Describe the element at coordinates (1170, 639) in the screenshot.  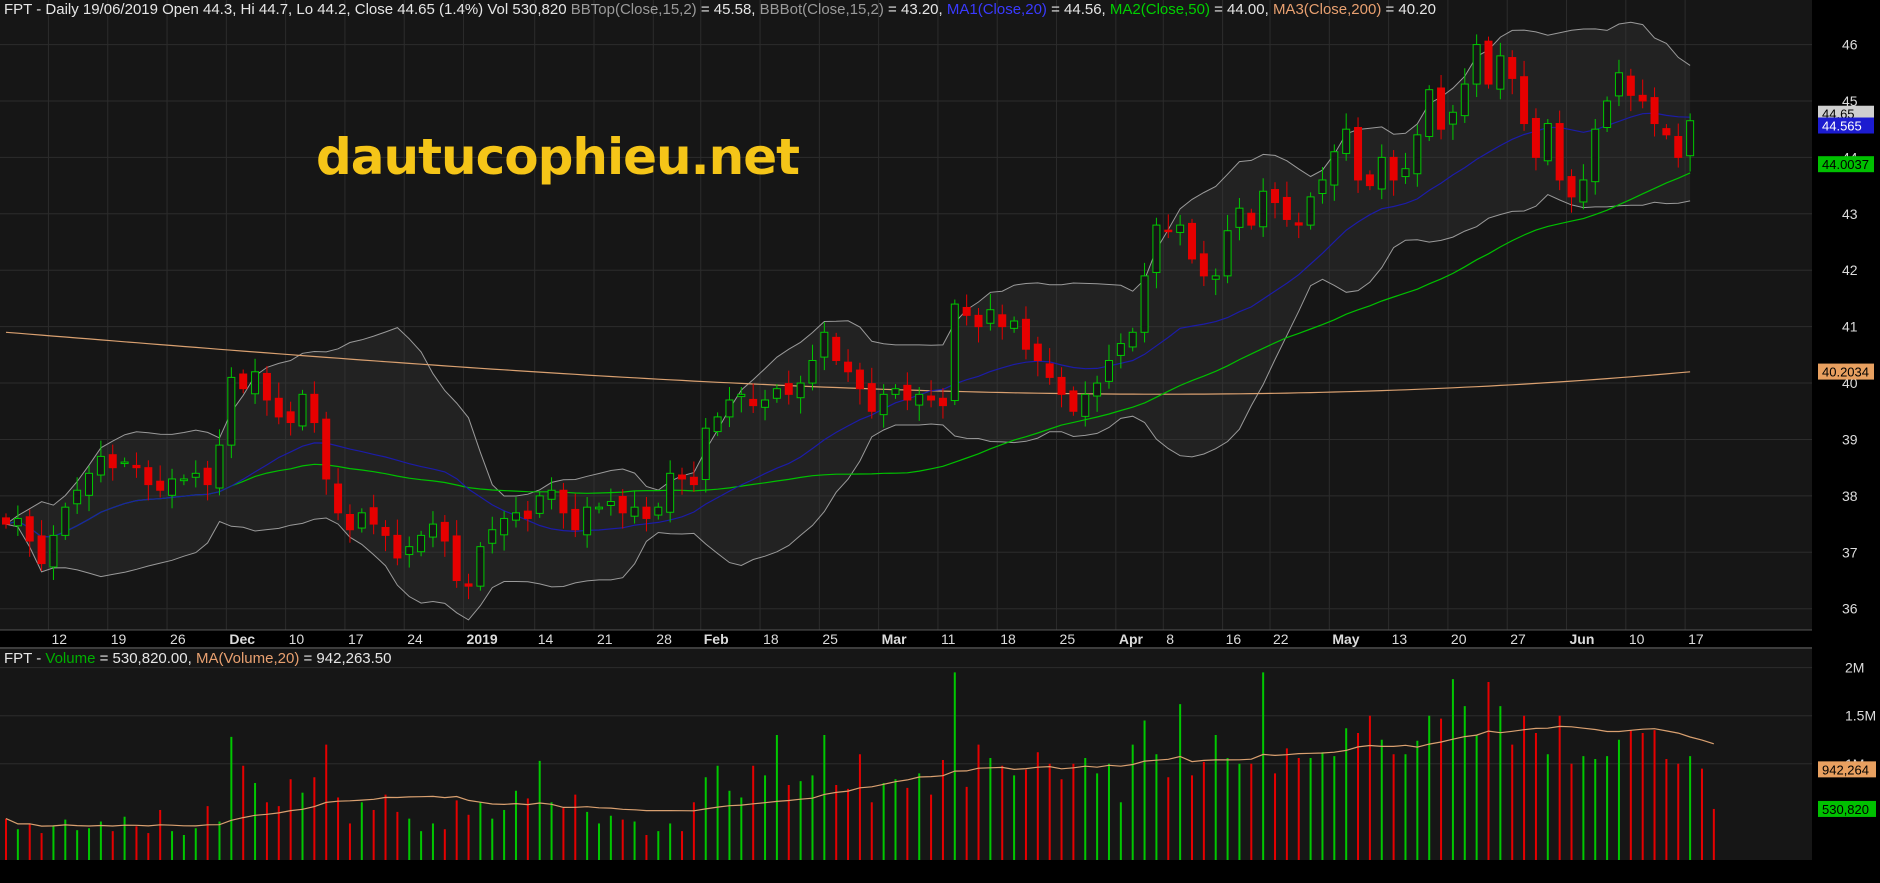
I see `date-tick-label: 8` at that location.